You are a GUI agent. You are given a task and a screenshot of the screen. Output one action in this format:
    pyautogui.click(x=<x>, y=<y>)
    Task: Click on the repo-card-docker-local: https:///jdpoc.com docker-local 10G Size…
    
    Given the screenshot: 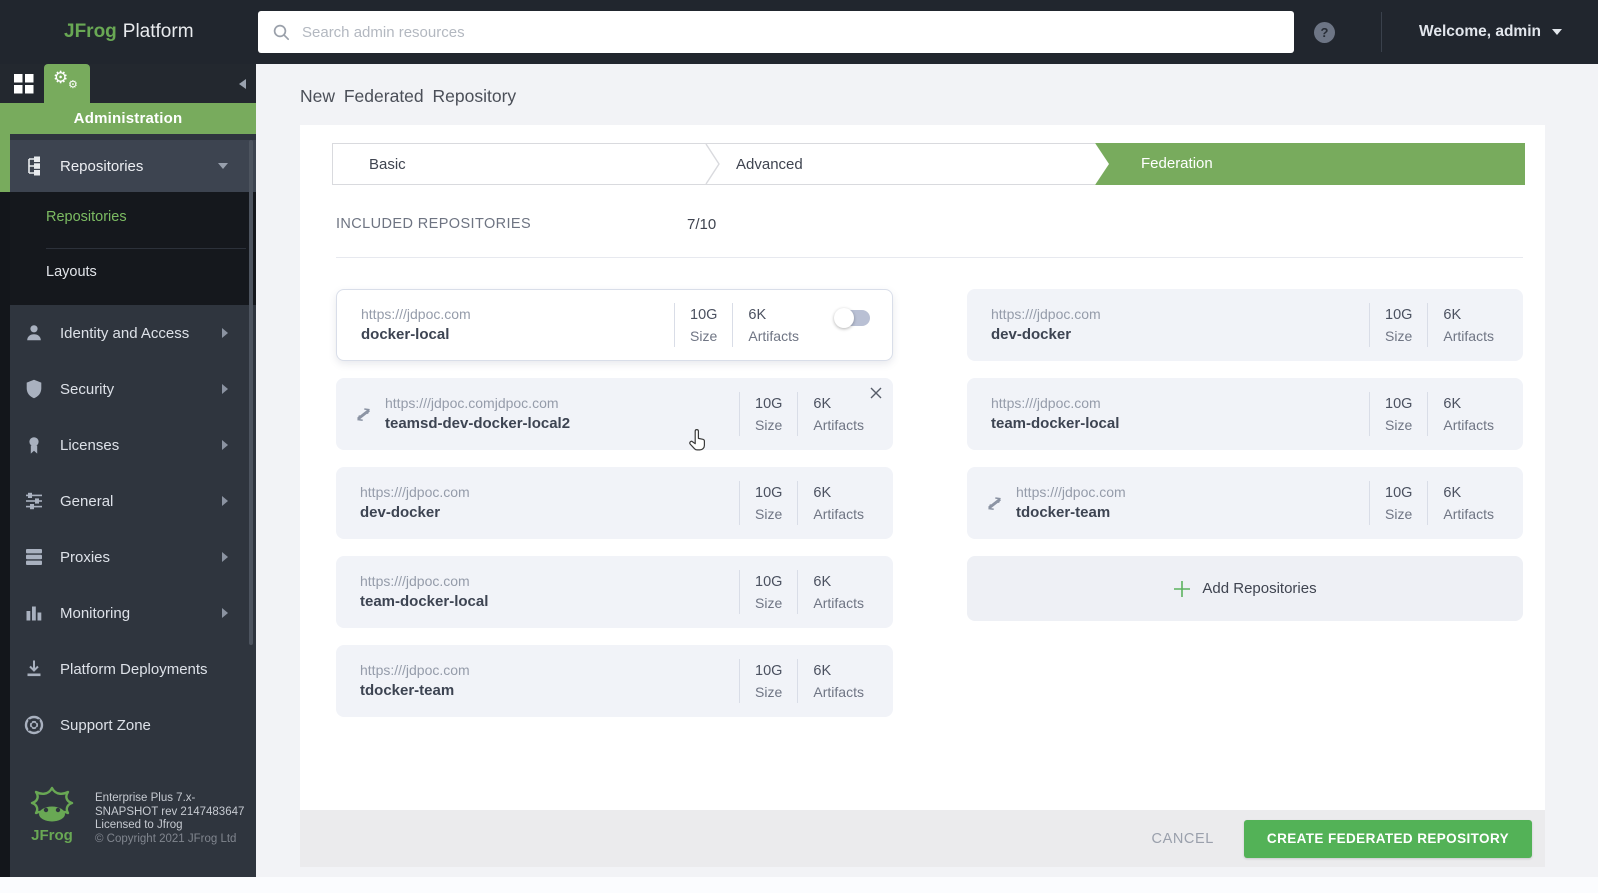 What is the action you would take?
    pyautogui.click(x=614, y=325)
    